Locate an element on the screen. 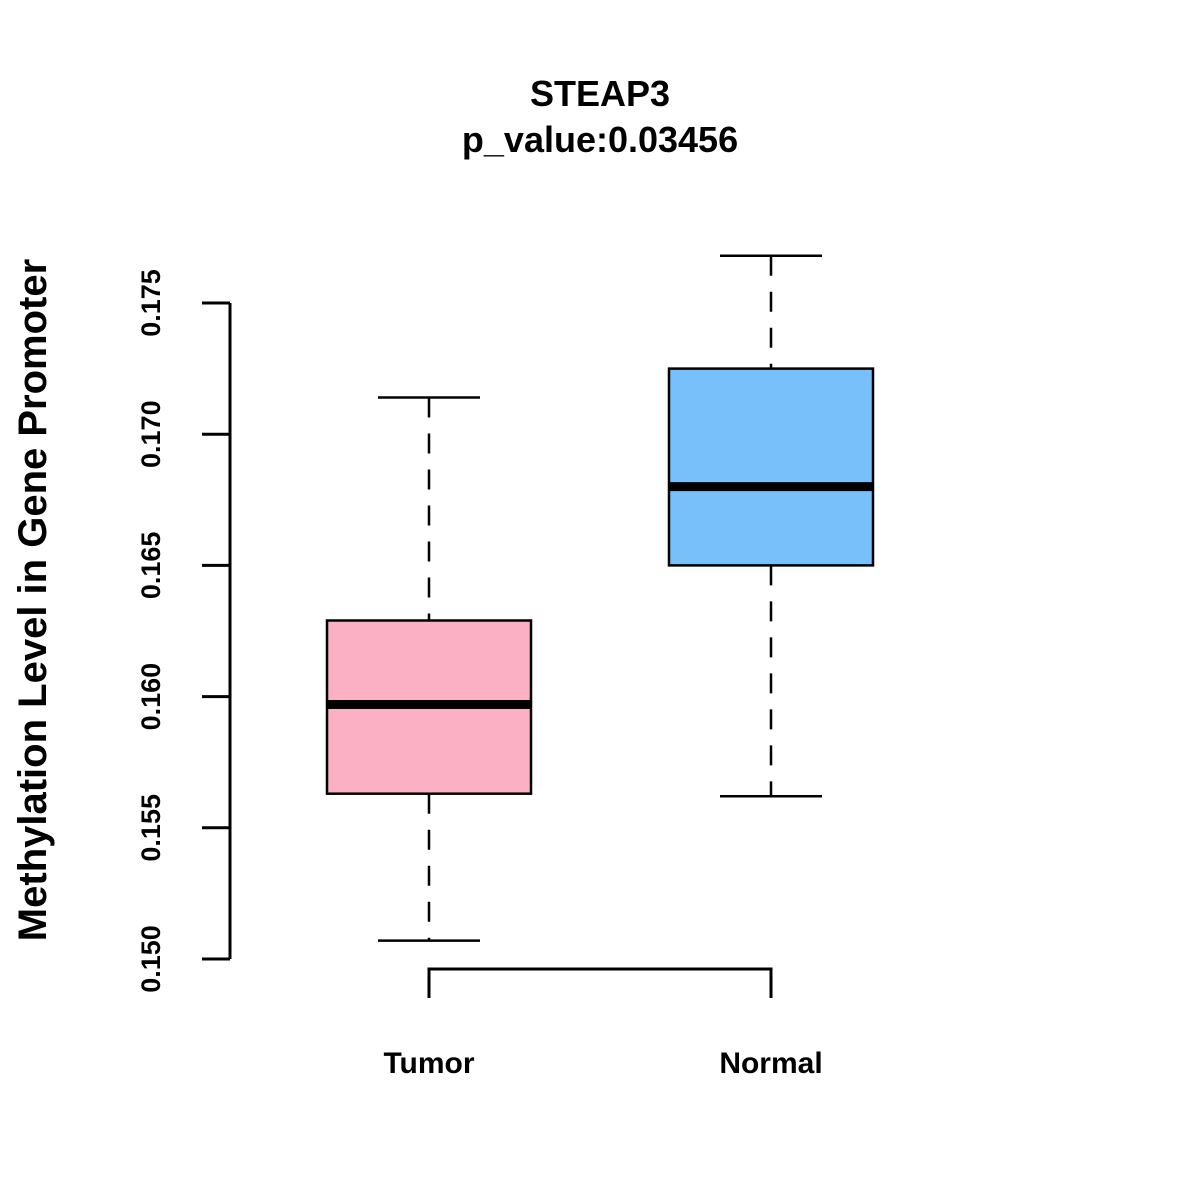  chart-title: STEAP3 is located at coordinates (600, 93).